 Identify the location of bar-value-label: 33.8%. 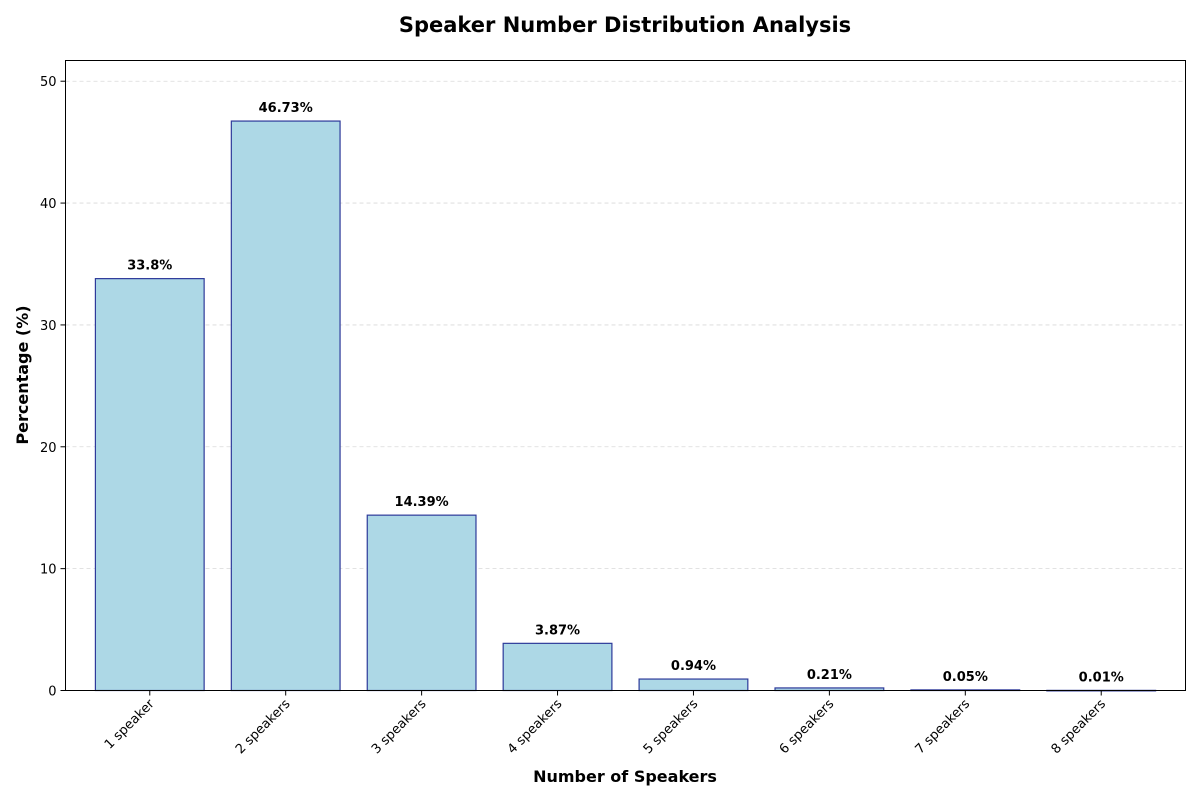
(149, 266).